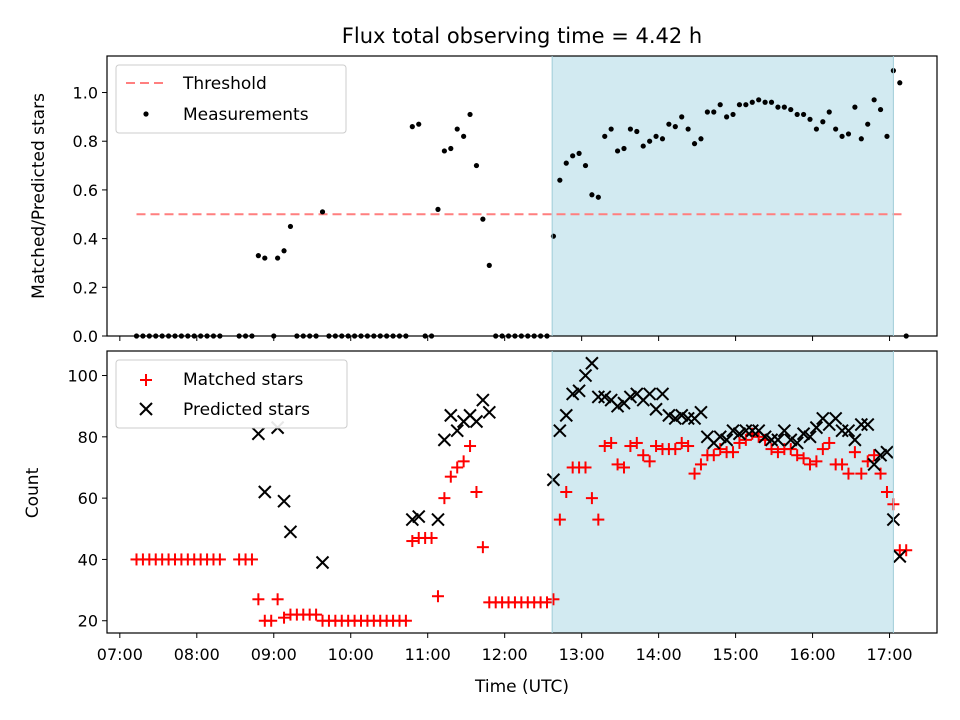  What do you see at coordinates (85, 141) in the screenshot?
I see `y-tick-label: 0.8` at bounding box center [85, 141].